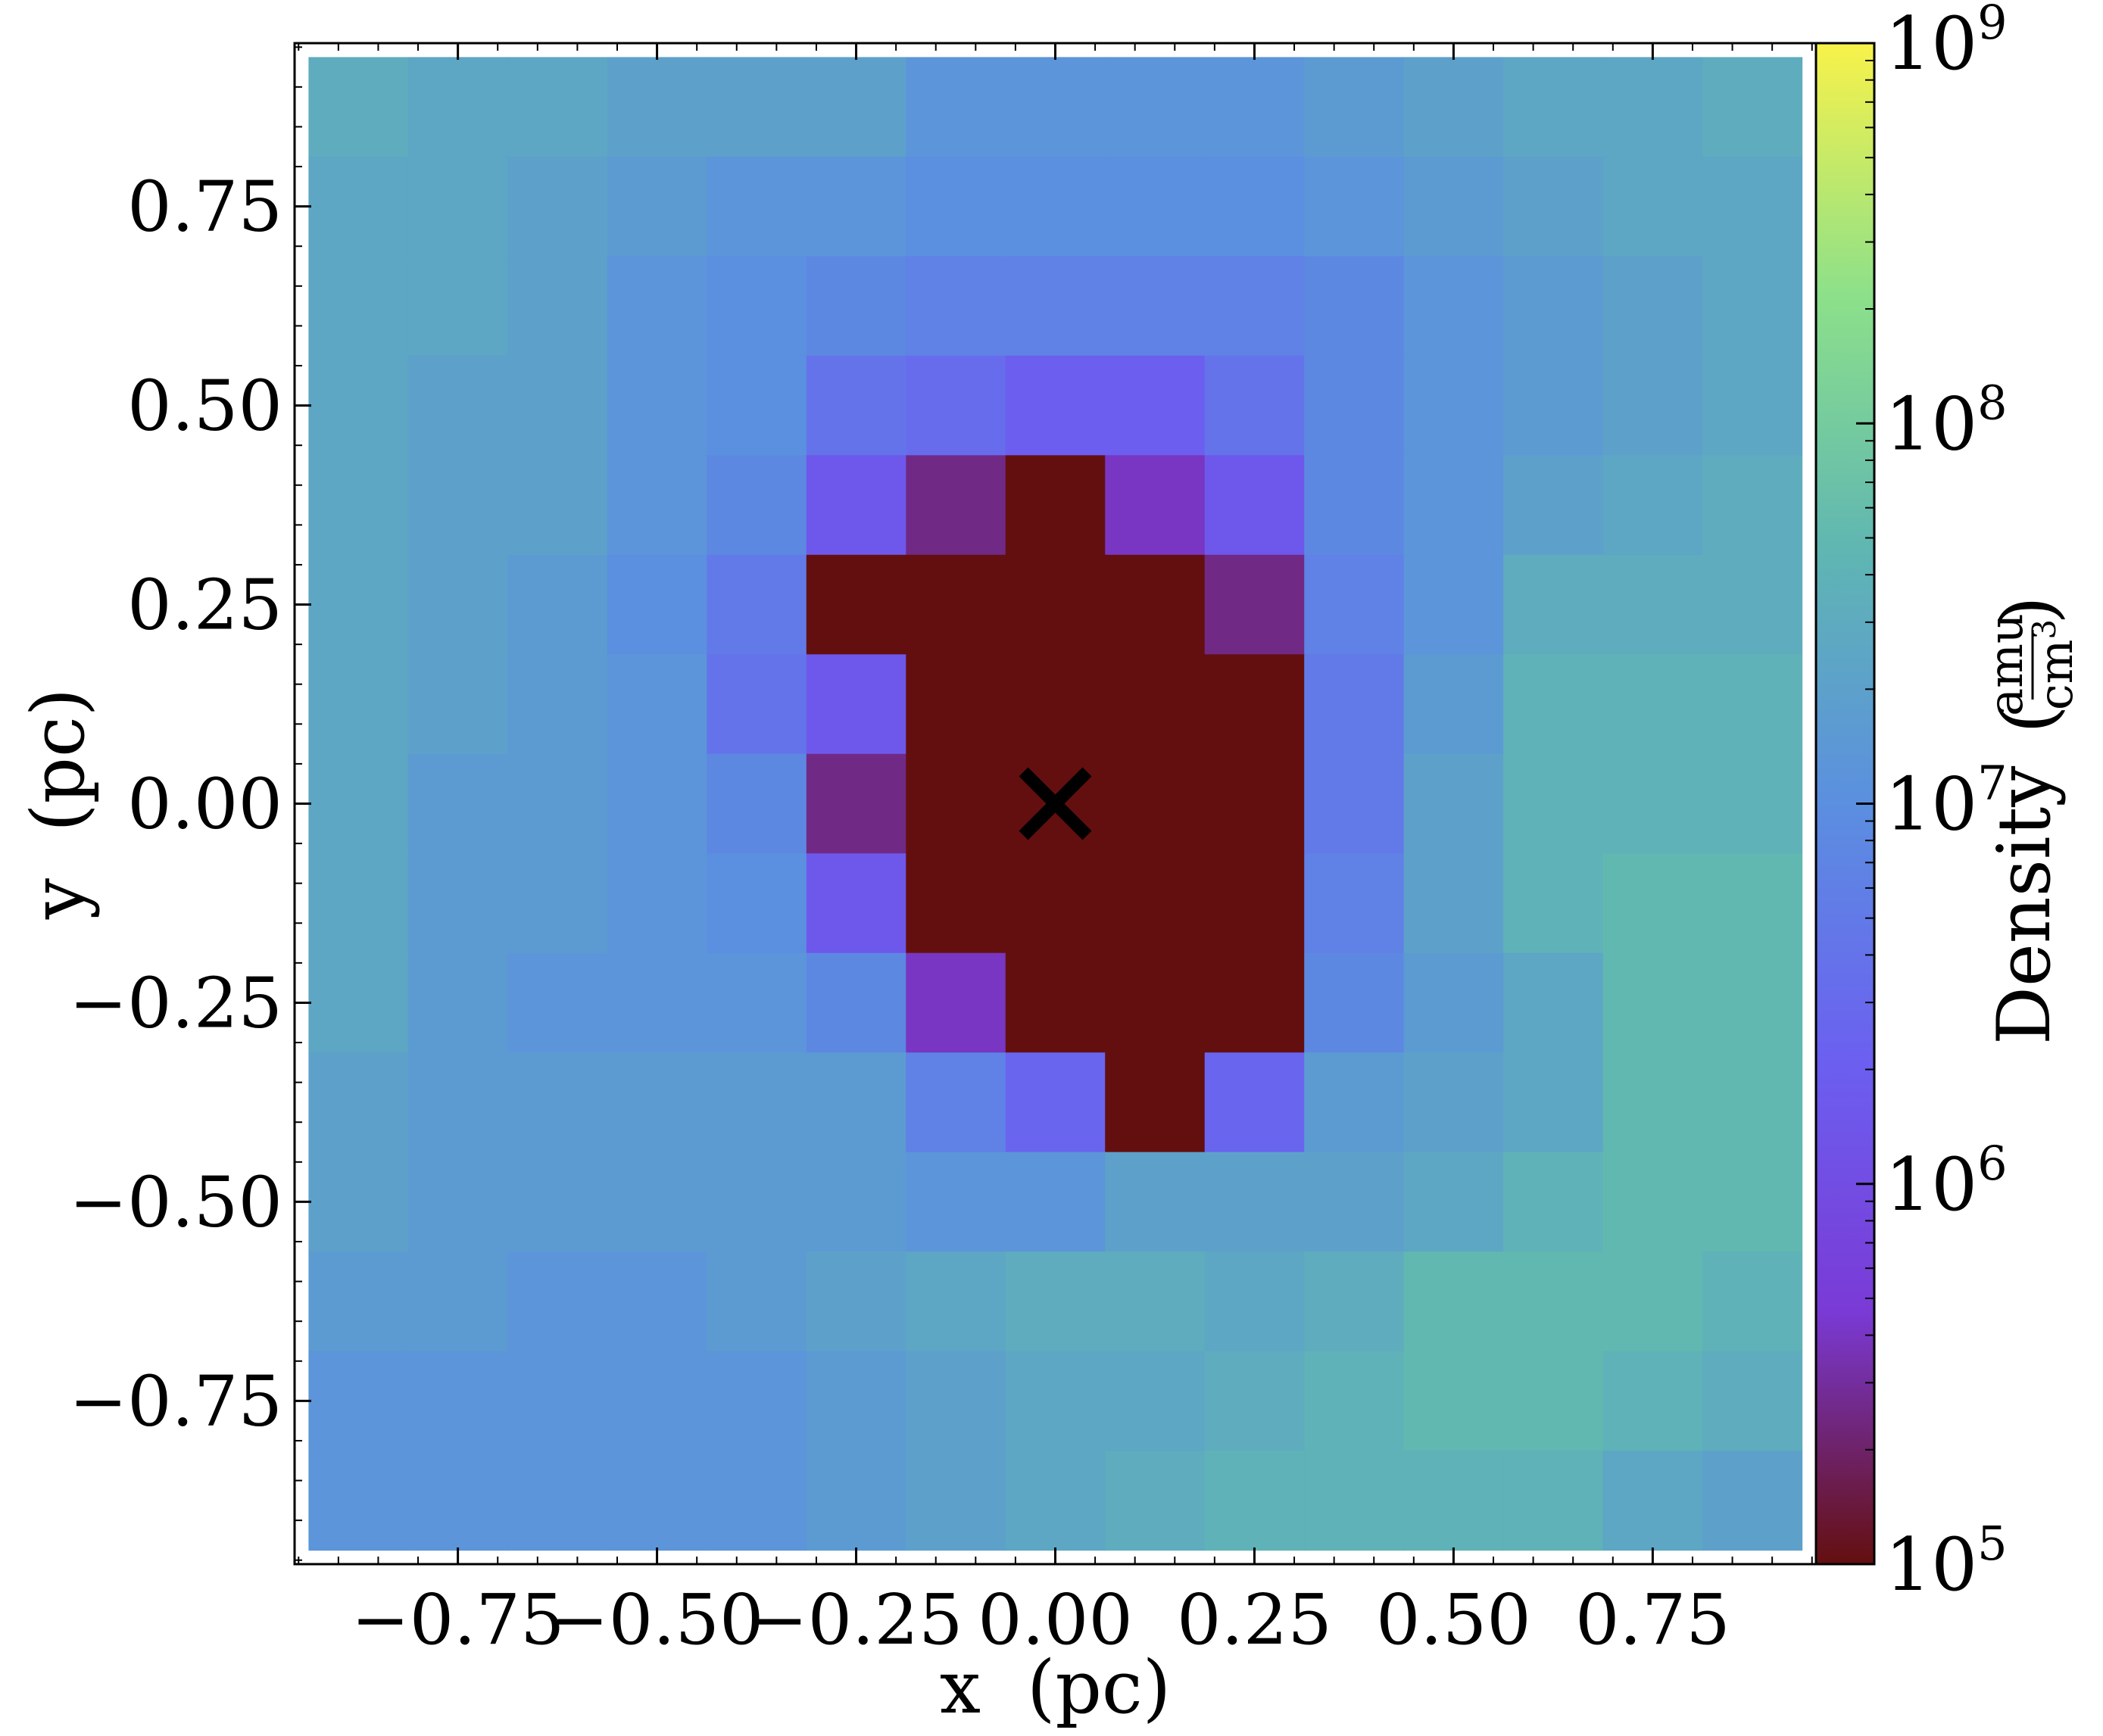  What do you see at coordinates (175, 1002) in the screenshot?
I see `y-tick-label: −0.25` at bounding box center [175, 1002].